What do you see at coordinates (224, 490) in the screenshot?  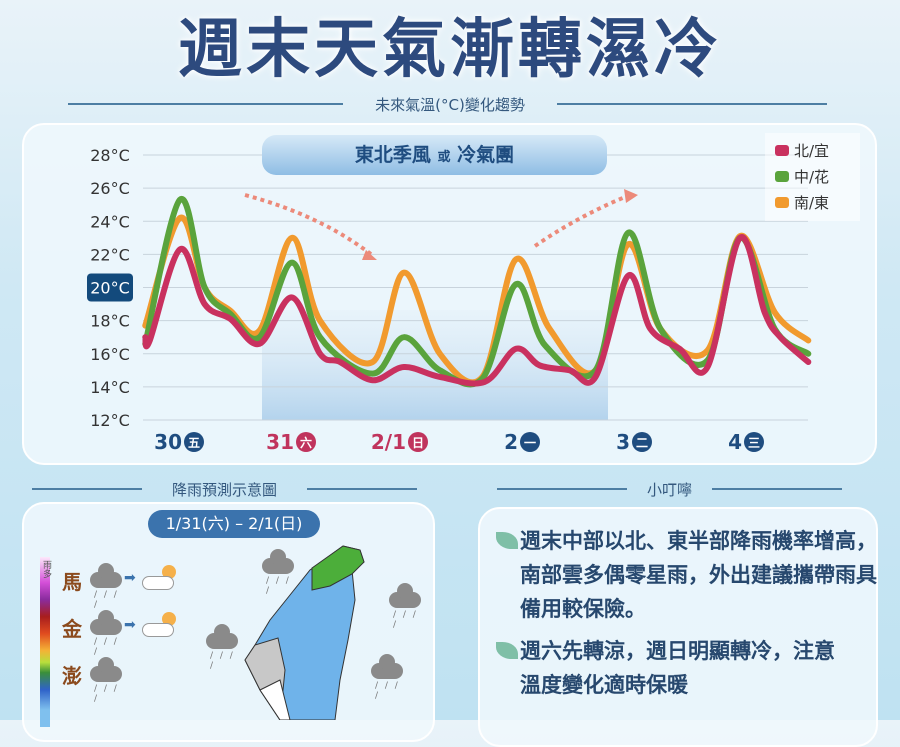 I see `rain-section-title: 降雨預測示意圖` at bounding box center [224, 490].